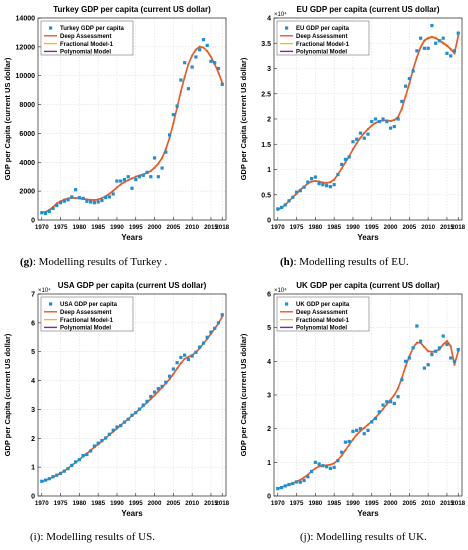 This screenshot has height=550, width=468. Describe the element at coordinates (97, 537) in the screenshot. I see `caption-text: : Modelling results of US.` at that location.